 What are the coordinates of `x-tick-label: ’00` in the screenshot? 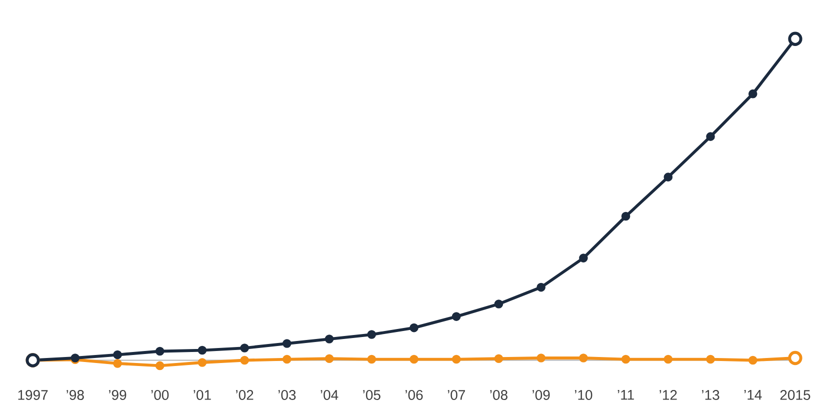 It's located at (160, 395).